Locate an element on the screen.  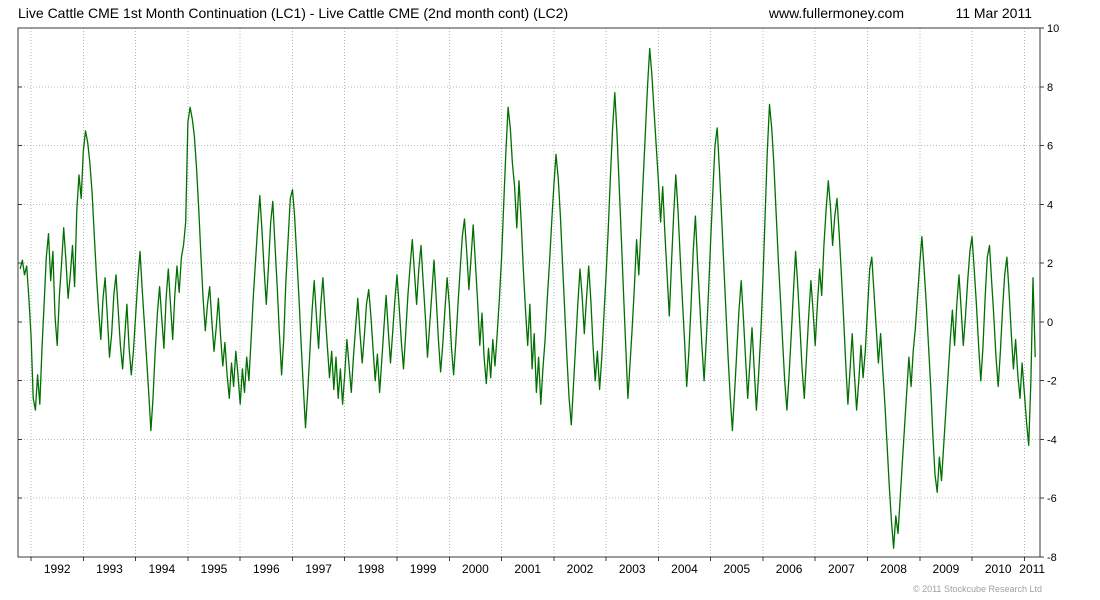
x-tick-label: 2007 is located at coordinates (841, 569).